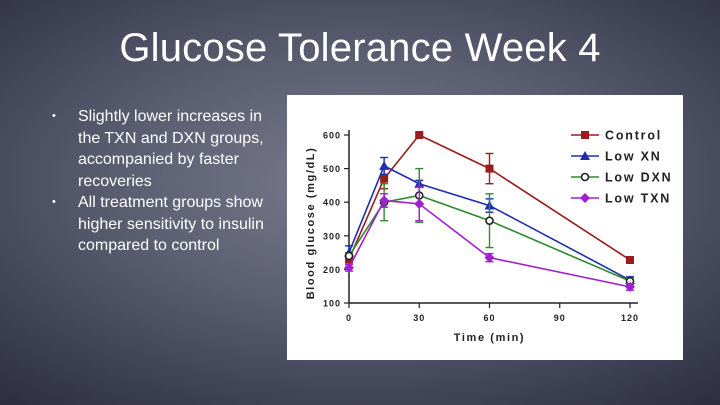 This screenshot has width=720, height=405. What do you see at coordinates (332, 136) in the screenshot?
I see `y-tick-label: 600` at bounding box center [332, 136].